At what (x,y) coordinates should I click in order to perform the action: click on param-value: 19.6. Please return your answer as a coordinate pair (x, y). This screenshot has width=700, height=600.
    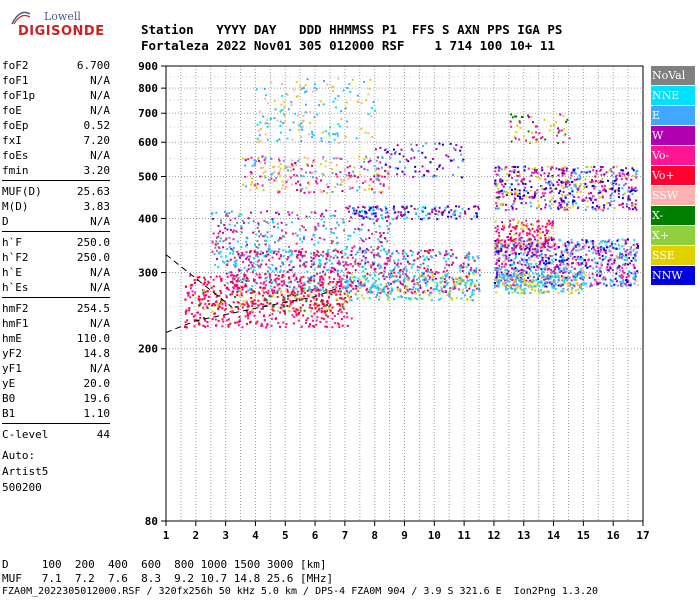
    Looking at the image, I should click on (97, 398).